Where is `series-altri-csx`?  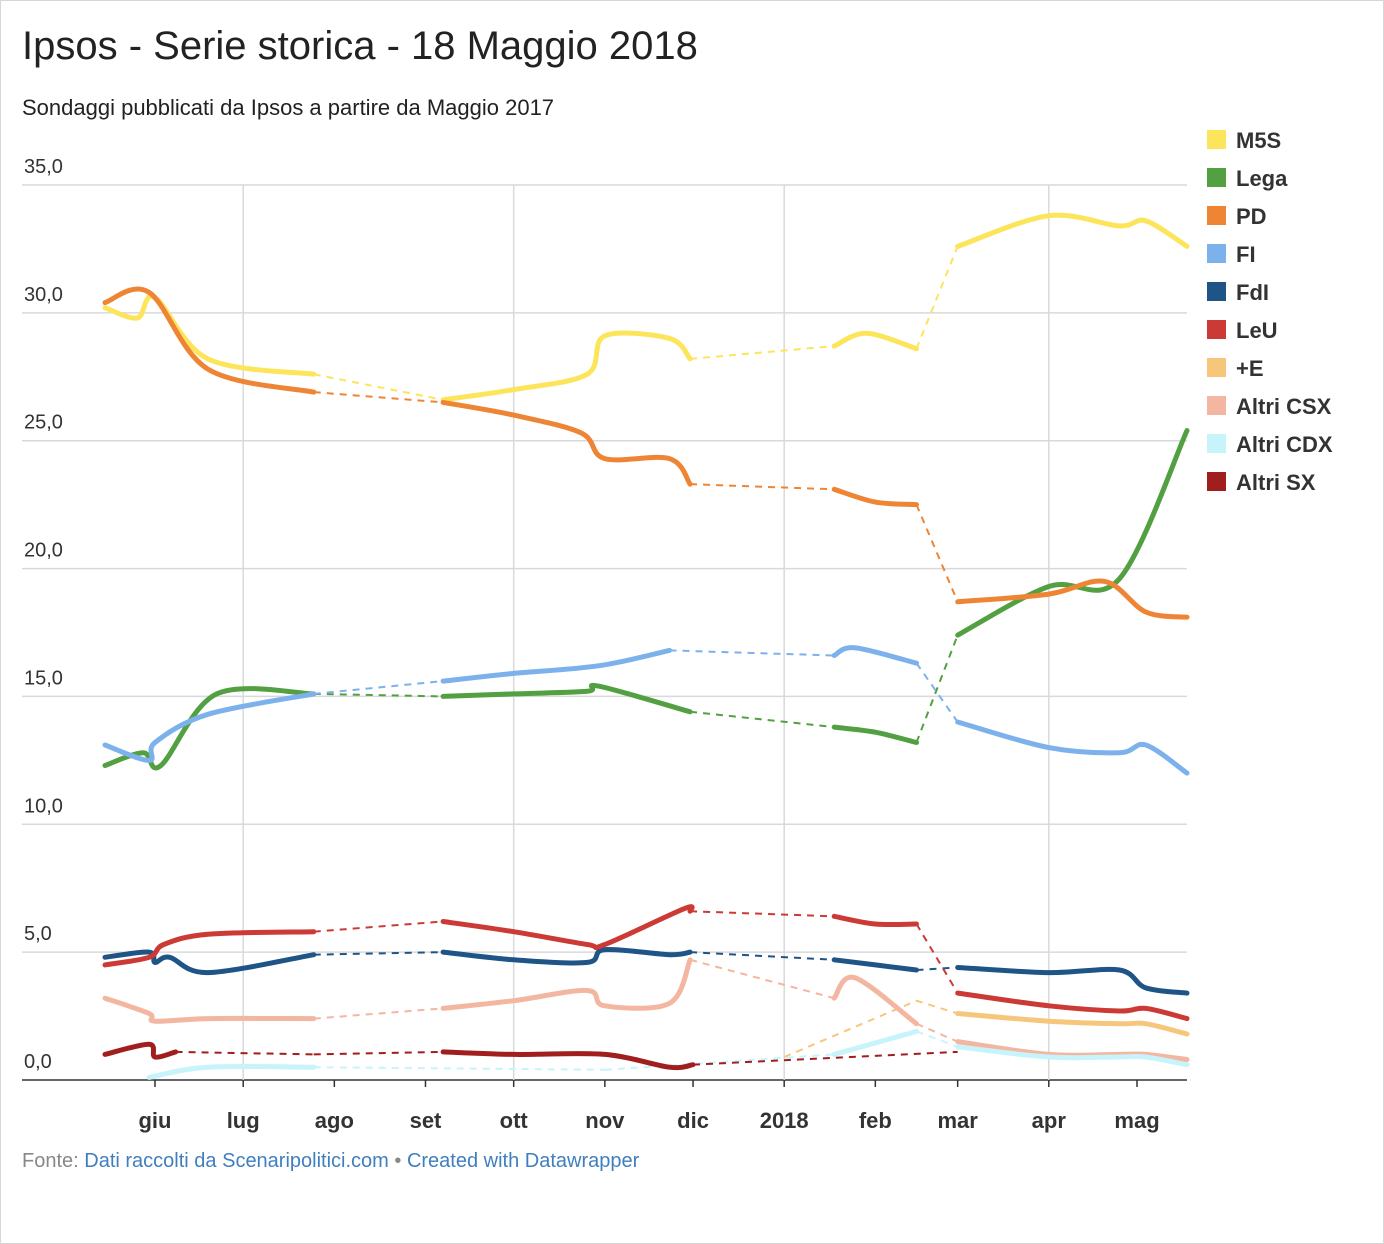
series-altri-csx is located at coordinates (646, 1009).